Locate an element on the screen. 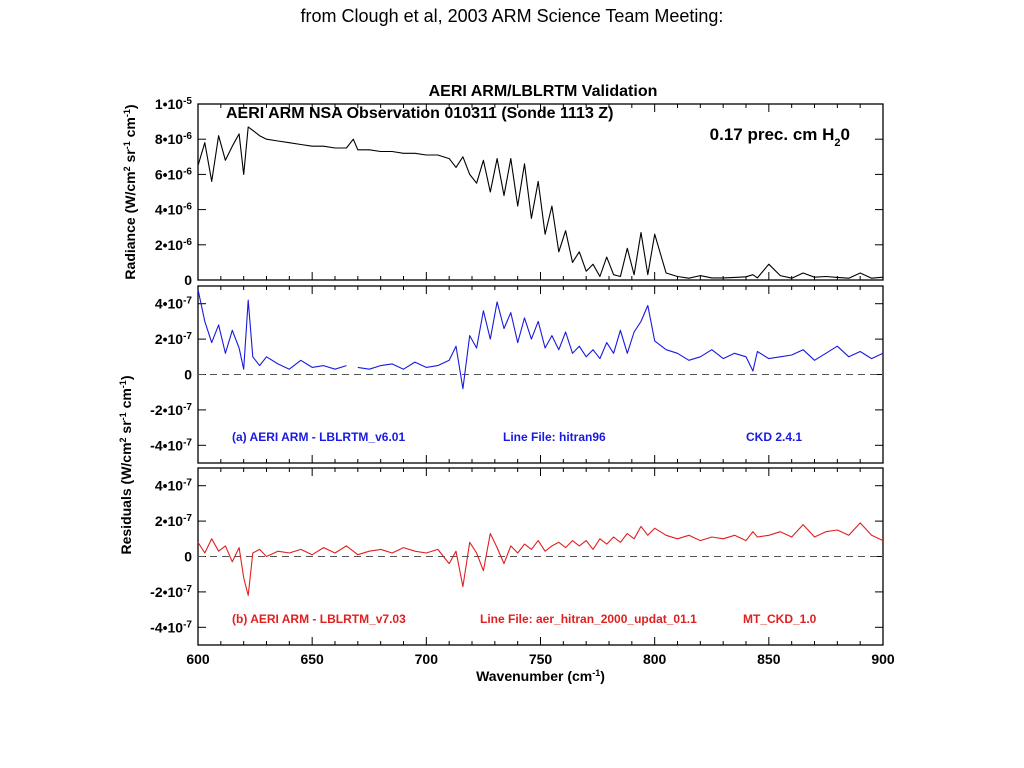 The image size is (1024, 768). legend-label-model: (a) AERI ARM - LBLRTM_v6.01 is located at coordinates (318, 437).